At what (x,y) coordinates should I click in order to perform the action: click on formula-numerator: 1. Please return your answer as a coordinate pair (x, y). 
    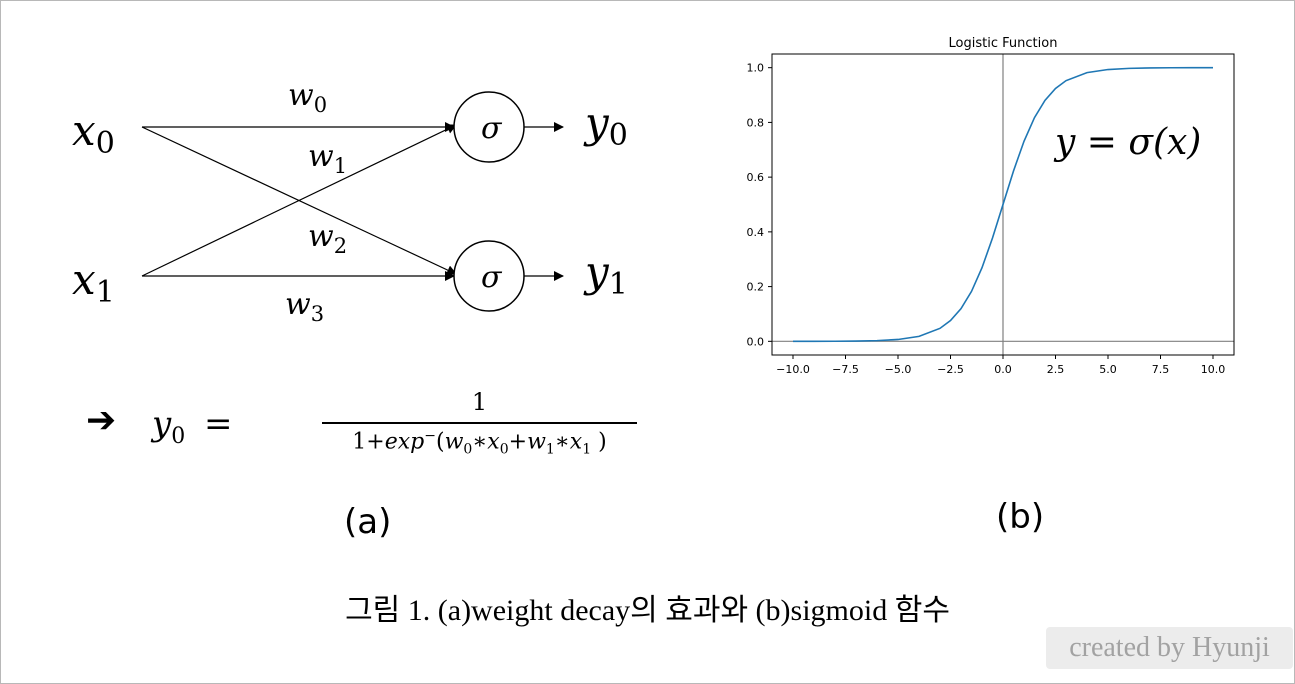
    Looking at the image, I should click on (479, 402).